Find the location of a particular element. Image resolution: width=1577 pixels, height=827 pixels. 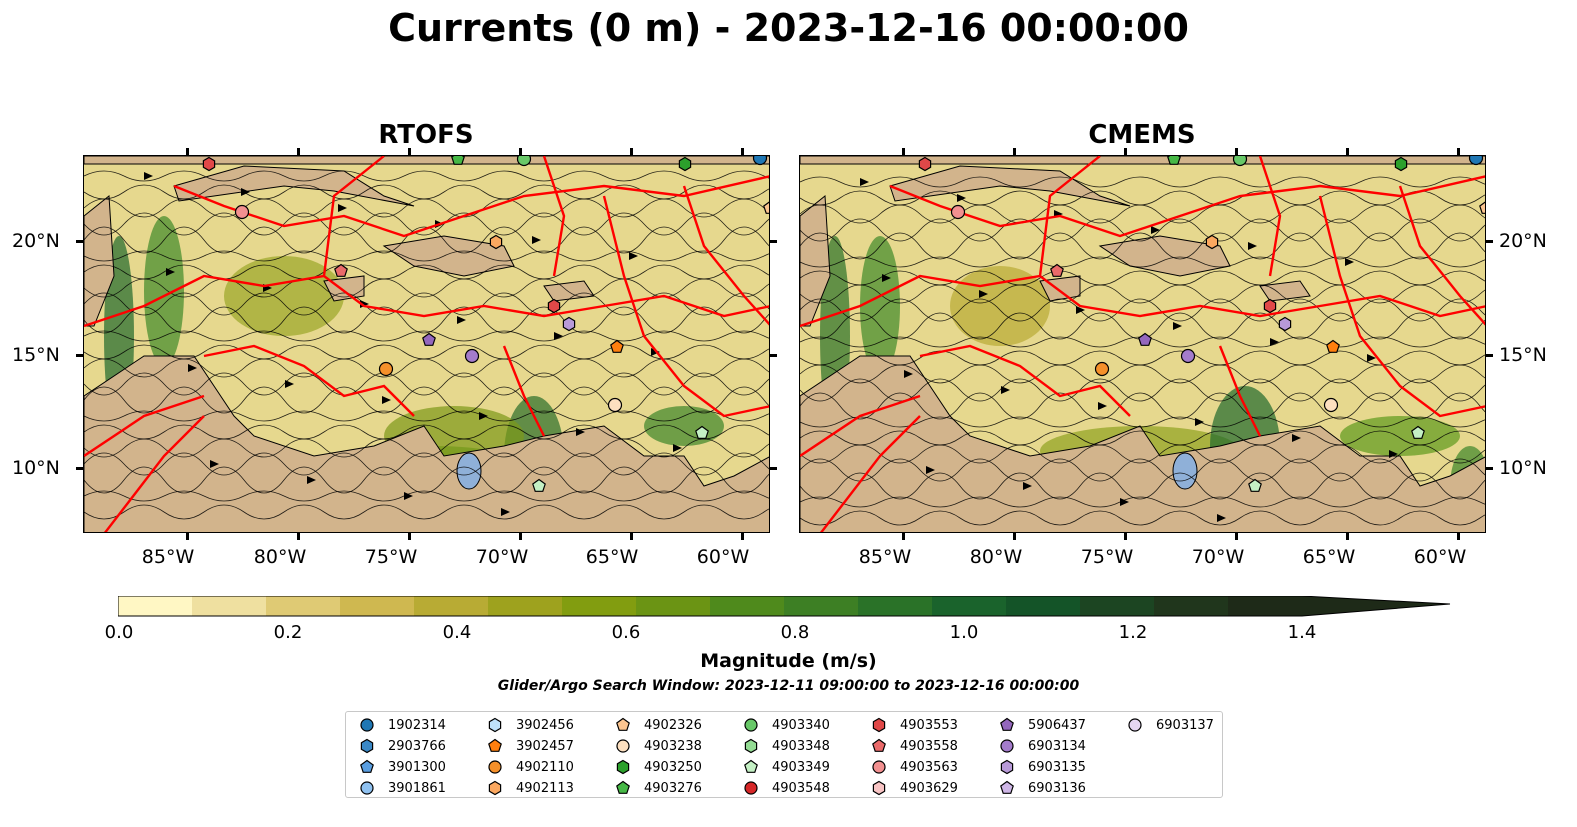

legend-item: 1902314 is located at coordinates (401, 725).